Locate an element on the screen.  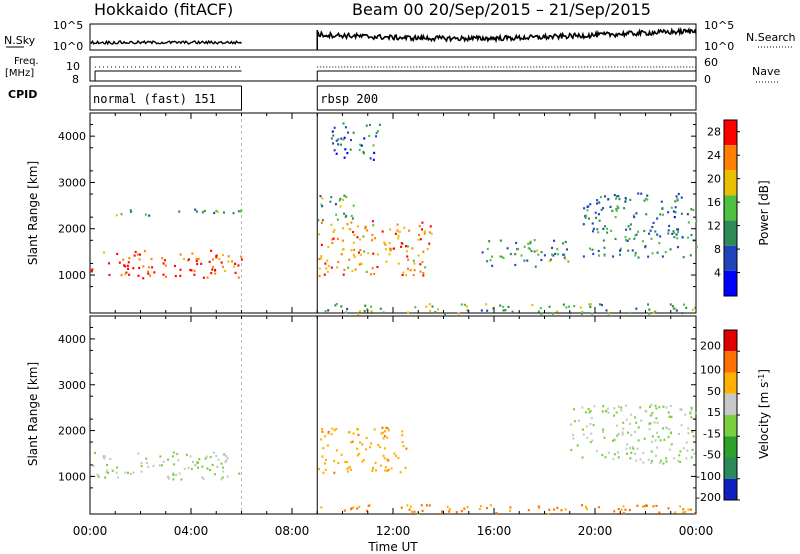
colorbar-tick-label: -200 is located at coordinates (708, 497).